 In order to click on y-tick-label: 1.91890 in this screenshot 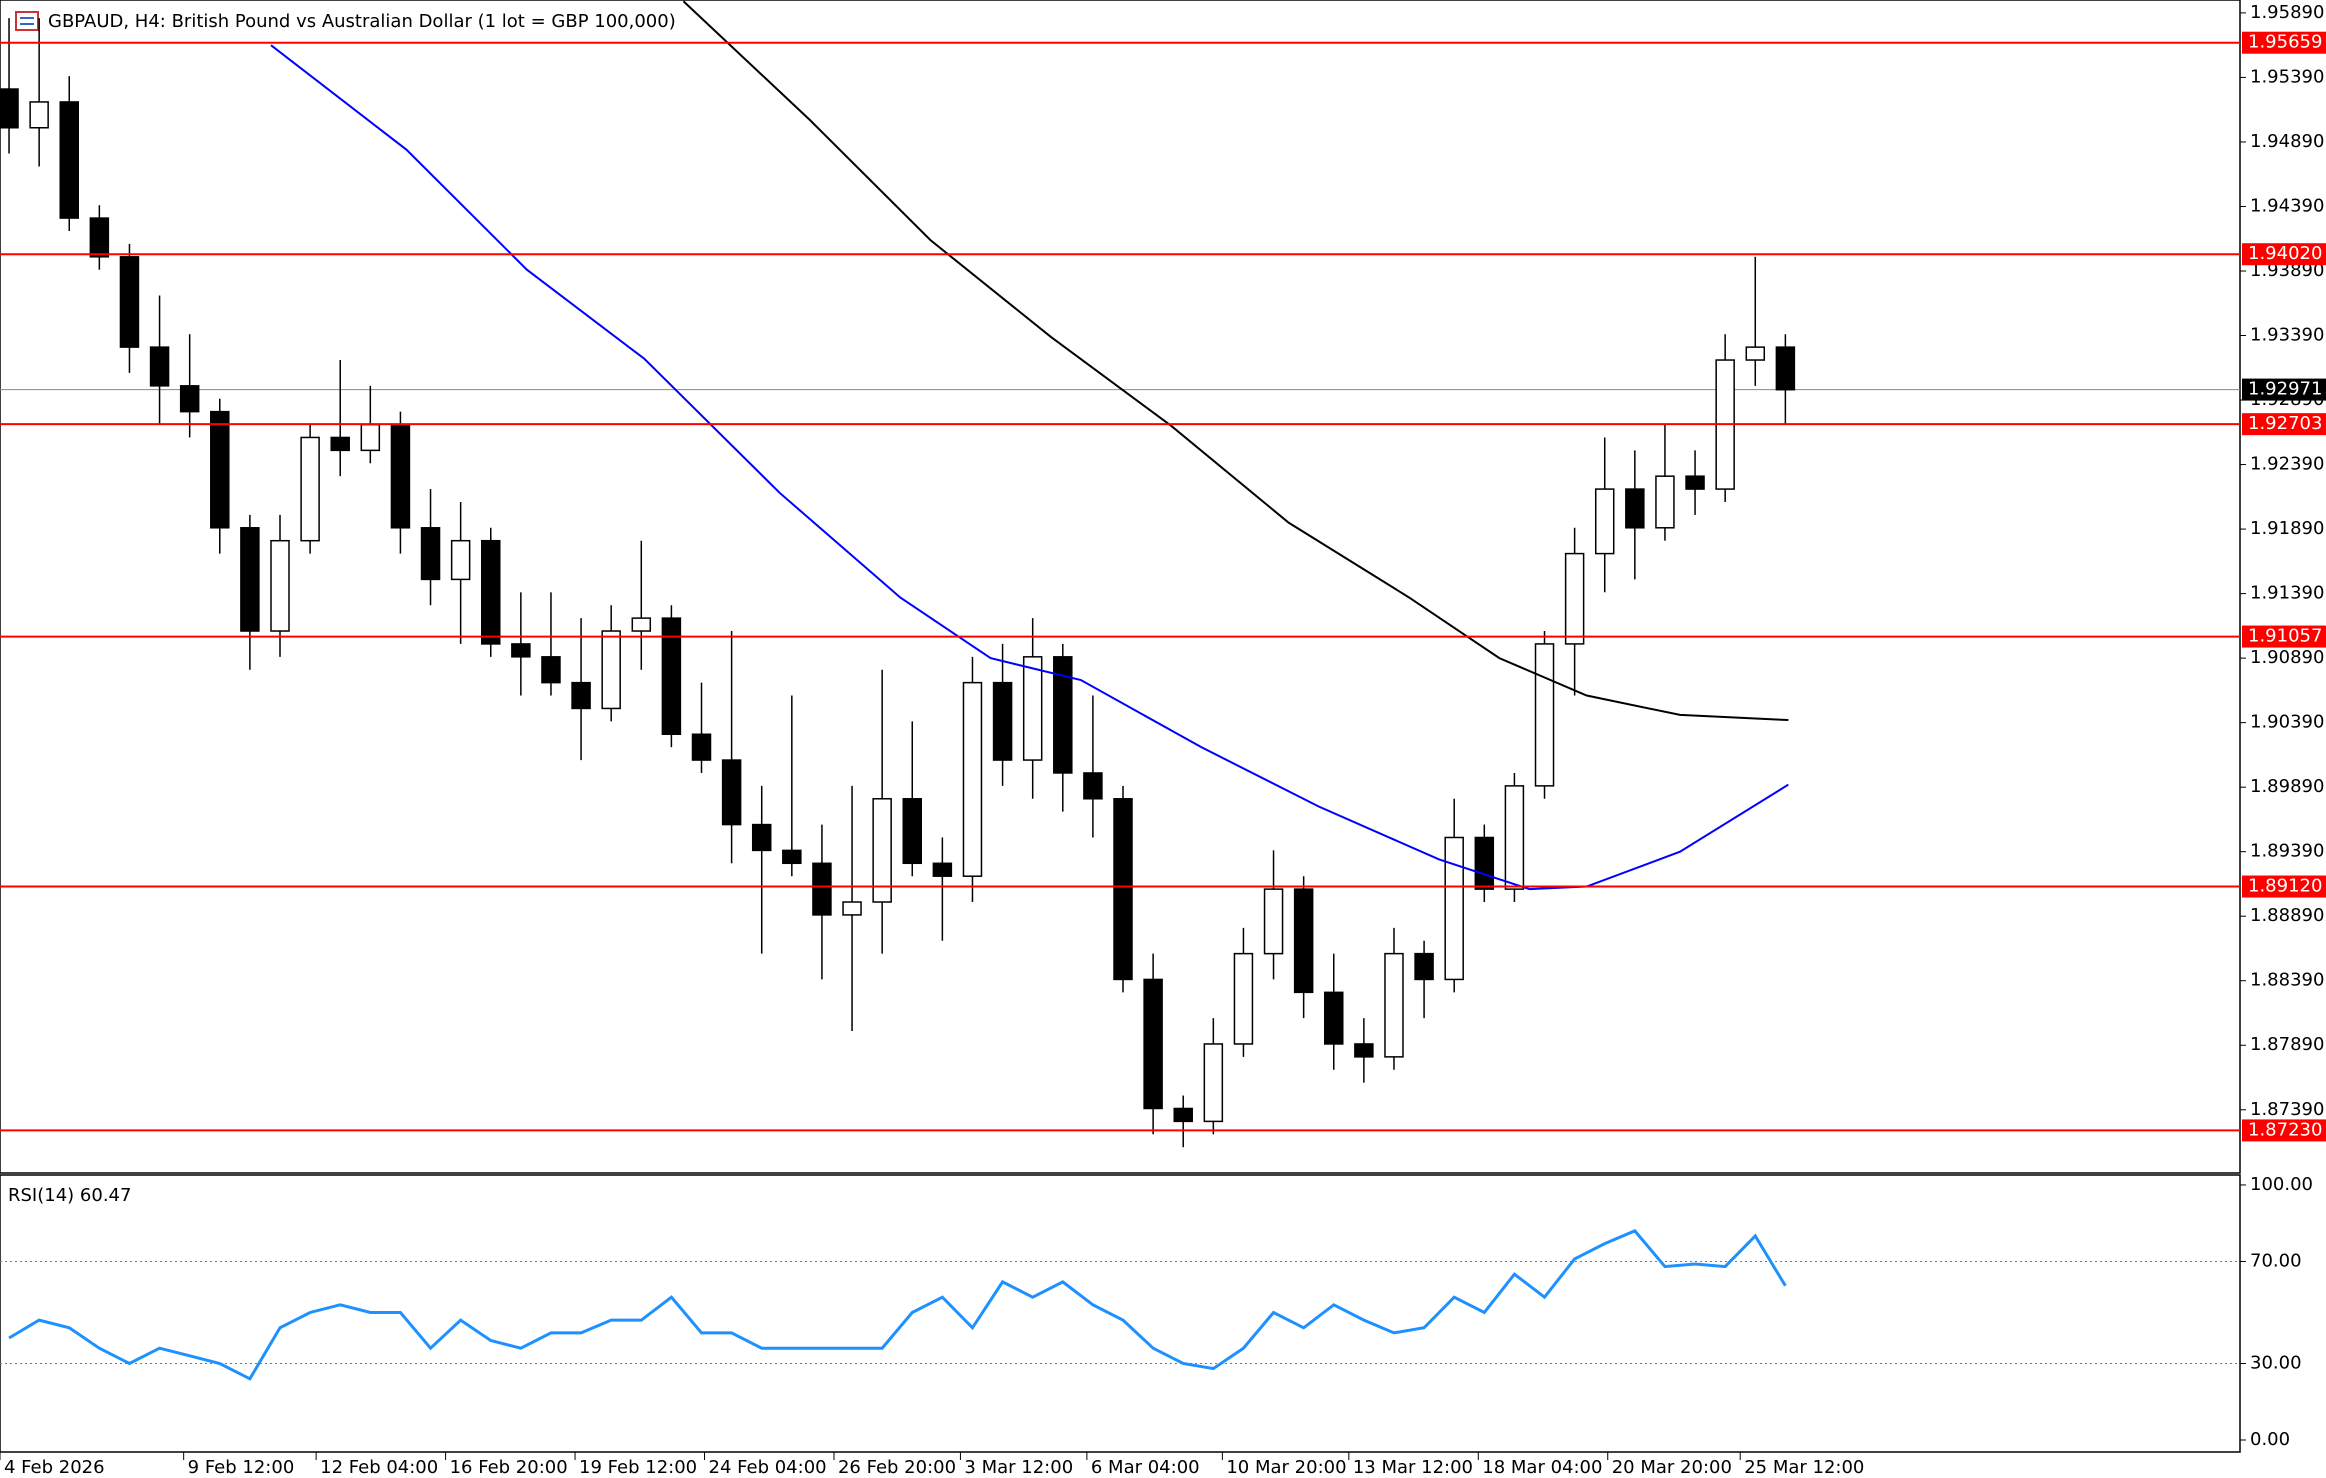, I will do `click(2287, 528)`.